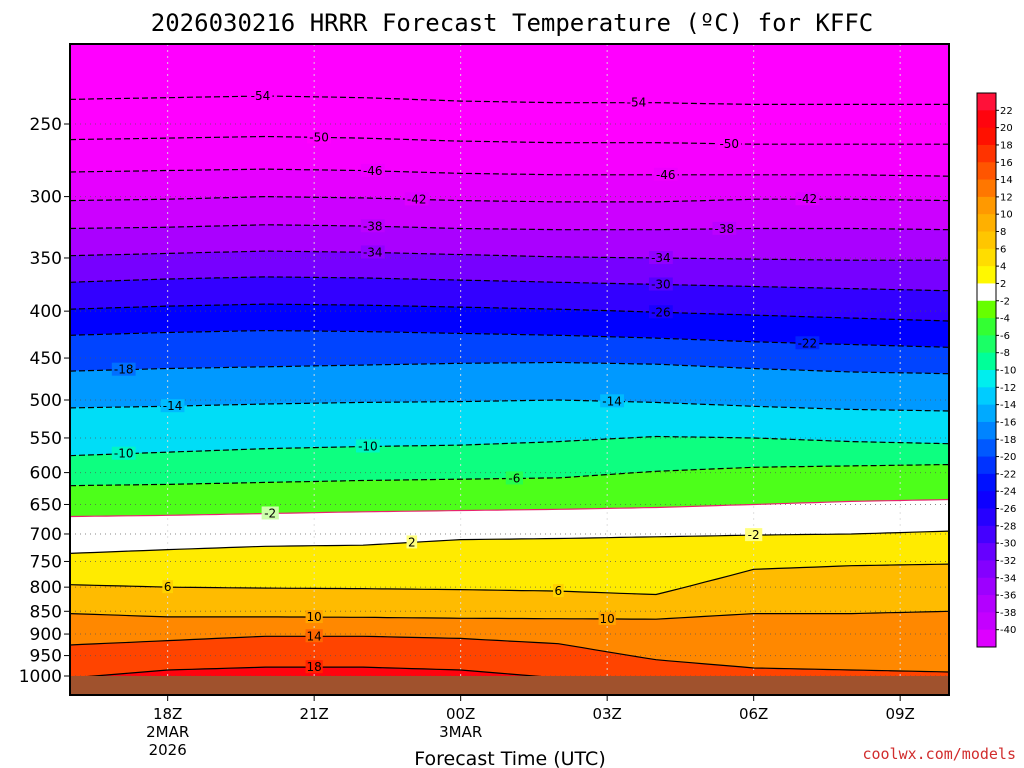  Describe the element at coordinates (612, 401) in the screenshot. I see `contour-label: -14` at that location.